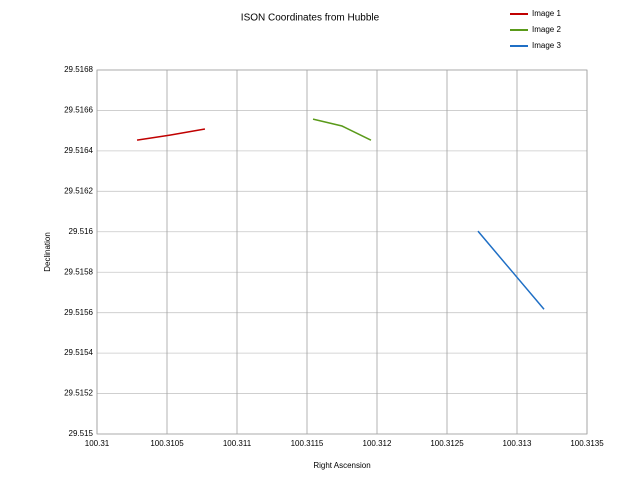 The width and height of the screenshot is (621, 480). Describe the element at coordinates (546, 29) in the screenshot. I see `legend-label: Image 2` at that location.